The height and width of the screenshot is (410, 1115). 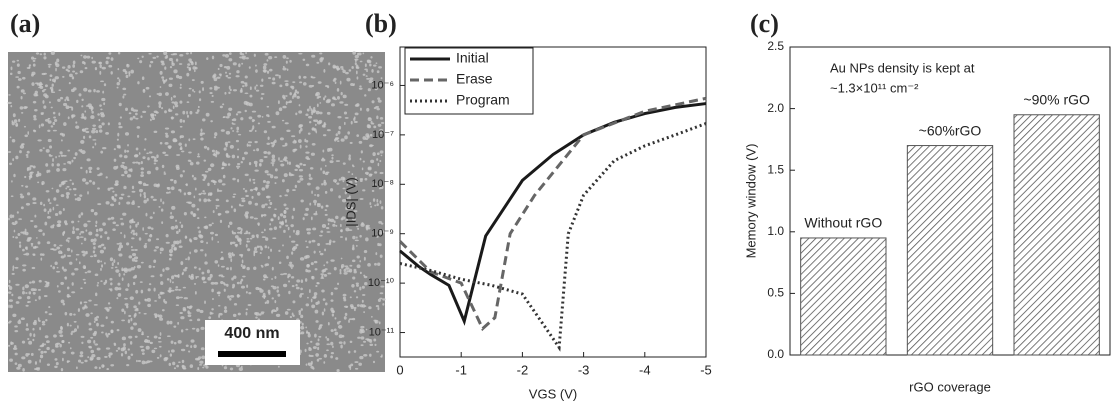 I want to click on legend-box, so click(x=469, y=81).